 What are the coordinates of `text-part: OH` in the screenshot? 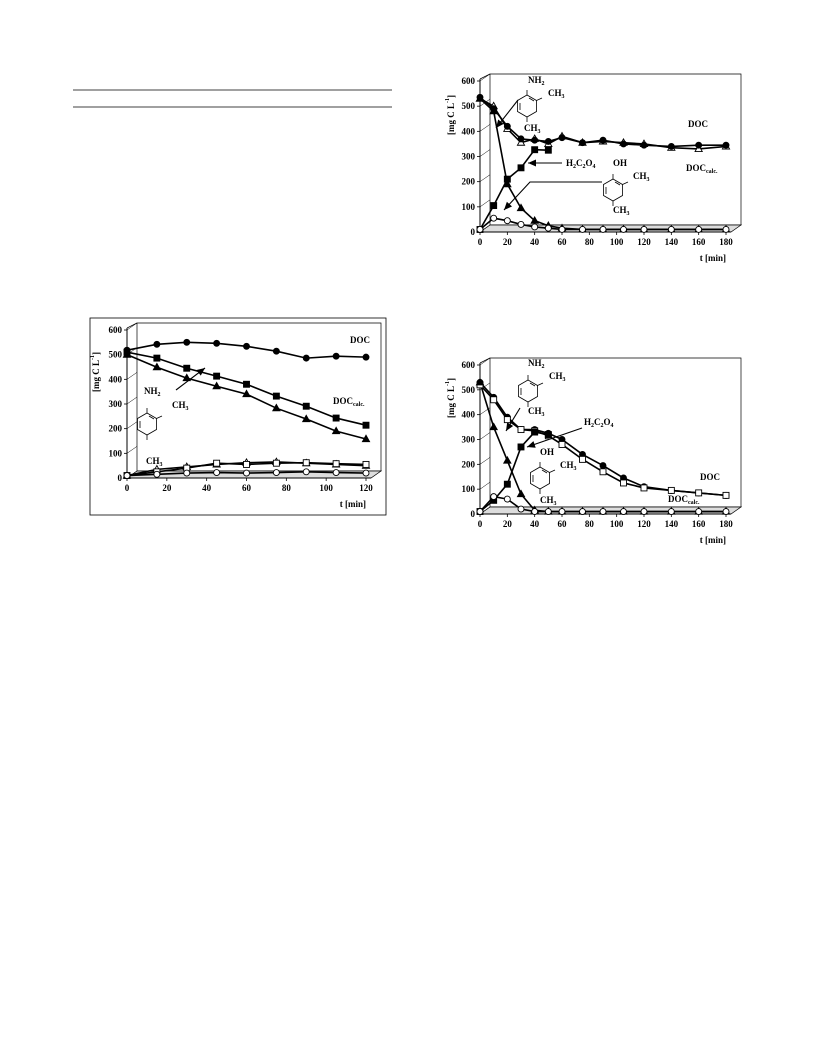 It's located at (547, 452).